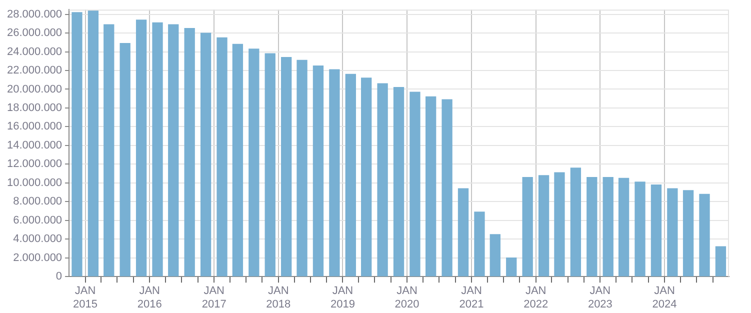 This screenshot has width=751, height=313. I want to click on y-tick-label: 2.000.000, so click(37, 258).